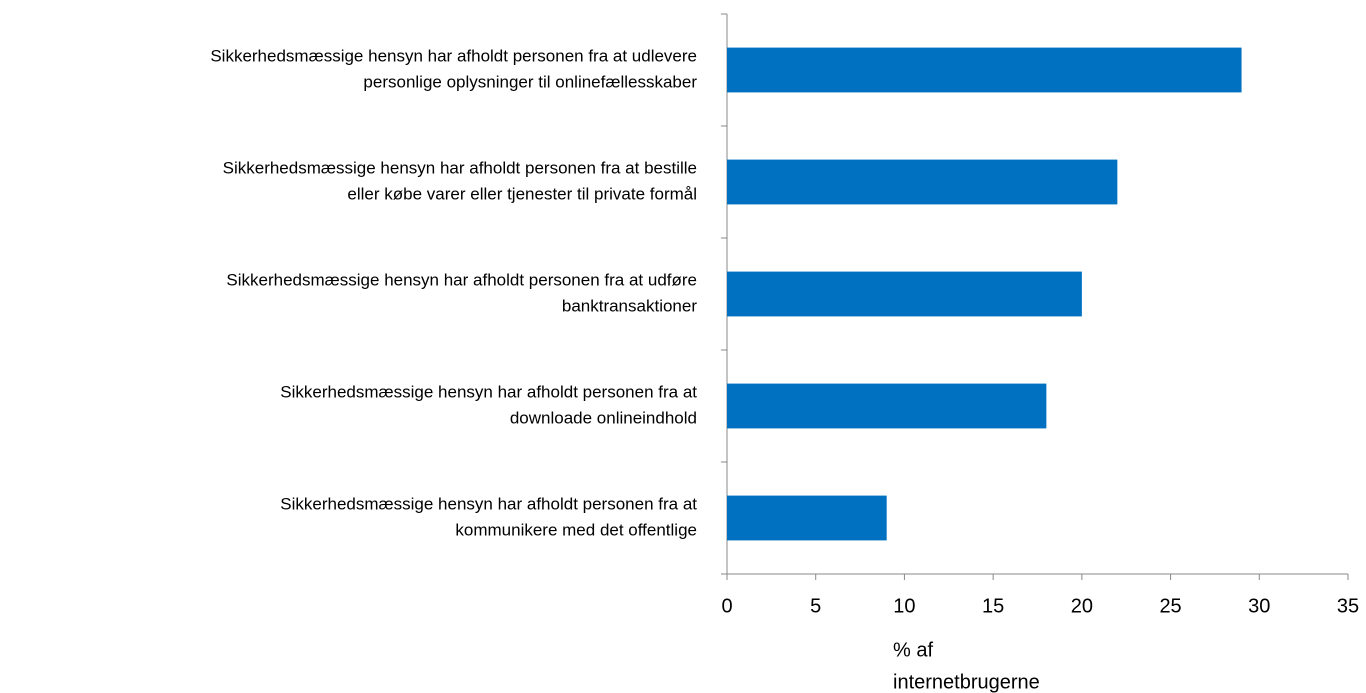 The image size is (1366, 693). What do you see at coordinates (726, 606) in the screenshot?
I see `x-tick-label: 0` at bounding box center [726, 606].